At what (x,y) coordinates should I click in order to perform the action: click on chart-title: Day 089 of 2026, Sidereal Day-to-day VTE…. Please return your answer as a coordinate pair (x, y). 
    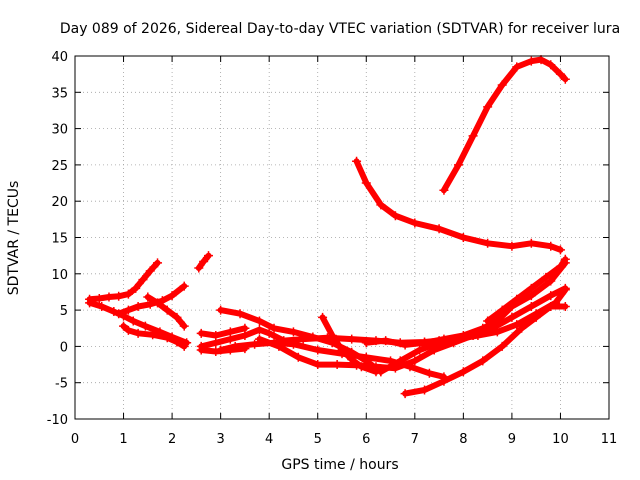
    Looking at the image, I should click on (340, 29).